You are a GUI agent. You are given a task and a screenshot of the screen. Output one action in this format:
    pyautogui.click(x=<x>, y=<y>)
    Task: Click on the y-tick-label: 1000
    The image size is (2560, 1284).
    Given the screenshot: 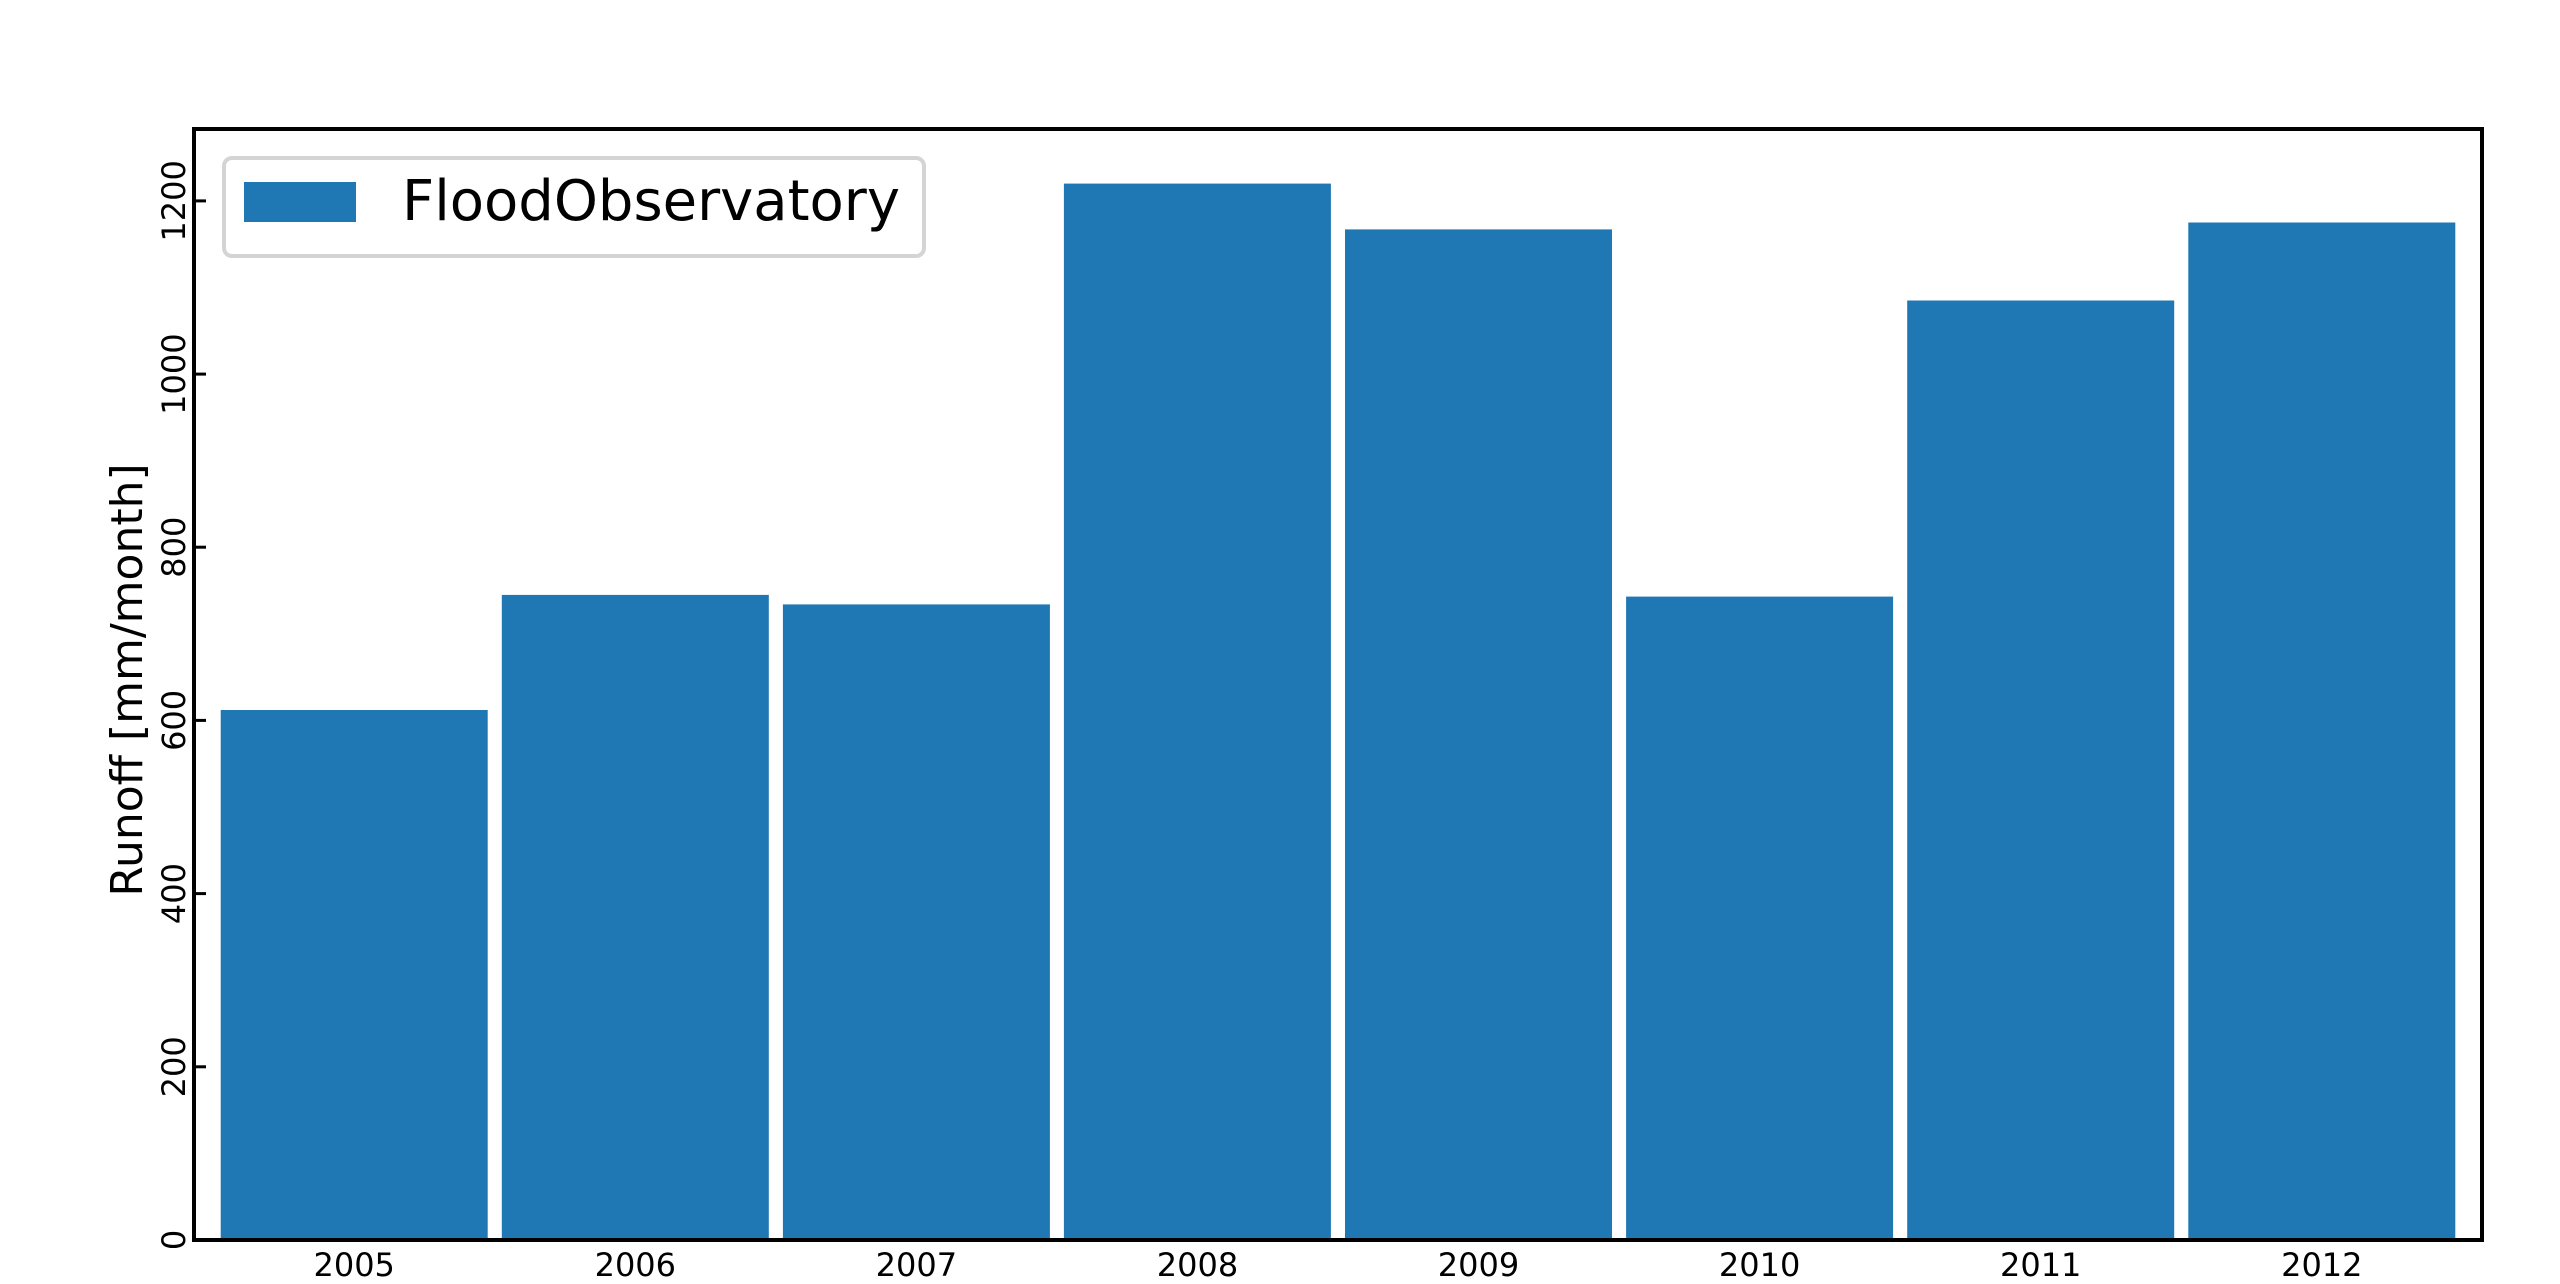 What is the action you would take?
    pyautogui.click(x=174, y=373)
    